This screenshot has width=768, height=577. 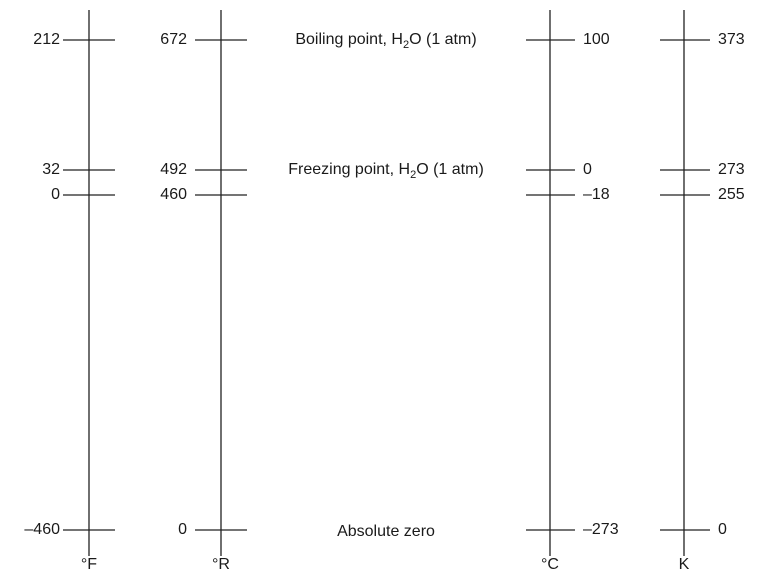 I want to click on kelvin-value-freezing: 273, so click(x=731, y=169).